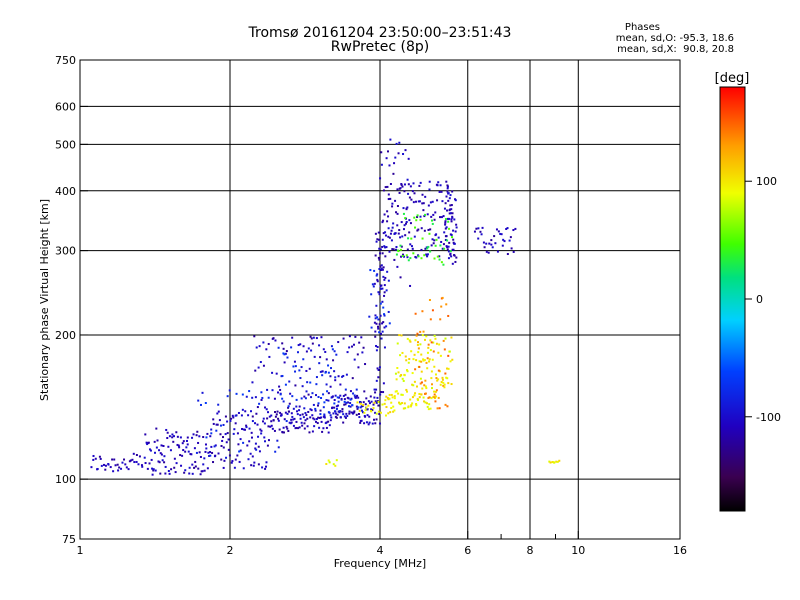 The width and height of the screenshot is (800, 600). Describe the element at coordinates (80, 550) in the screenshot. I see `x-tick-label: 1` at that location.